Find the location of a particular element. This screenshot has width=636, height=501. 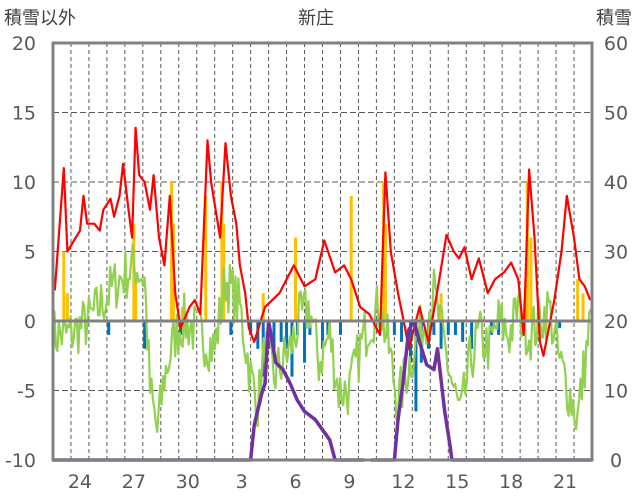

left-axis-title: 積雪以外 is located at coordinates (40, 18).